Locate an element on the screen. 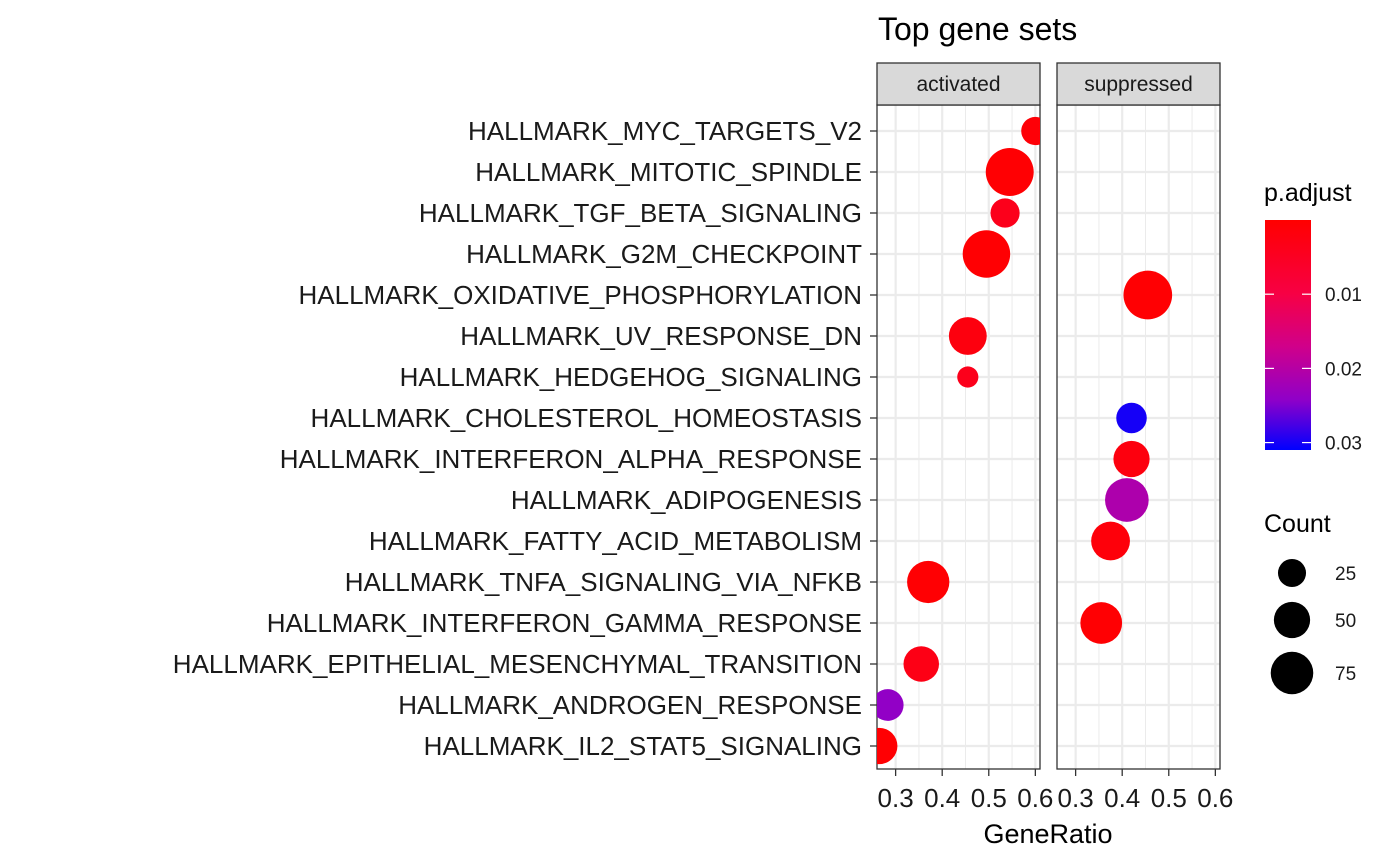 The image size is (1400, 865). x-axis-ticks: 0.3 0.4 0.5 0.6 0.3 0.4 0.5 0.6 is located at coordinates (1055, 791).